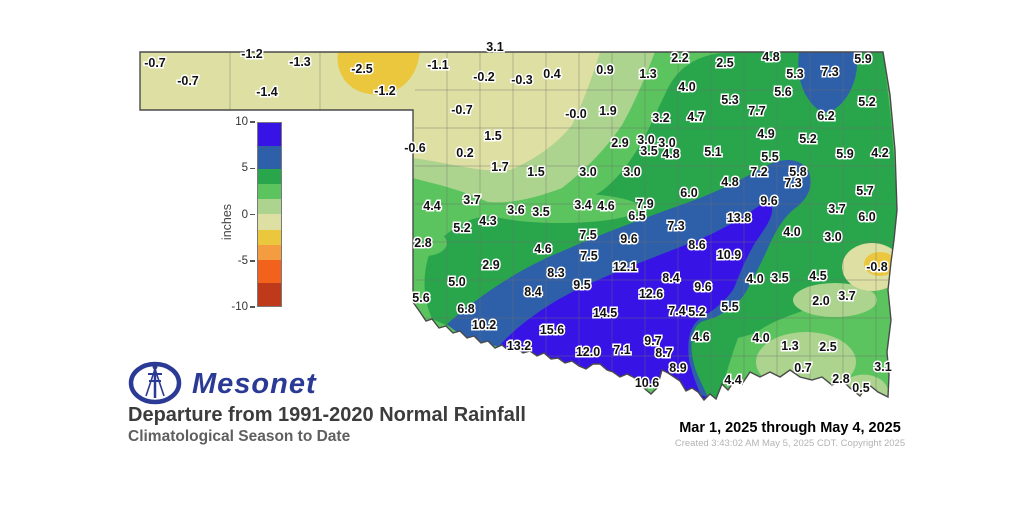 This screenshot has width=1024, height=508. What do you see at coordinates (817, 276) in the screenshot?
I see `station-value: 4.5` at bounding box center [817, 276].